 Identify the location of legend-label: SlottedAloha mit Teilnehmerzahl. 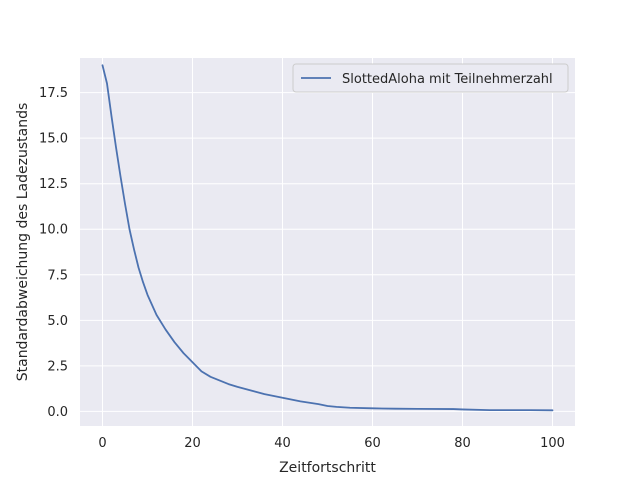
(447, 79).